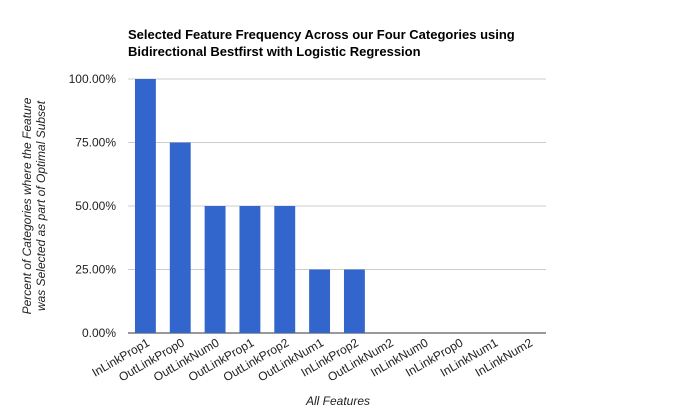 Image resolution: width=675 pixels, height=412 pixels. What do you see at coordinates (95, 143) in the screenshot?
I see `y-tick-label: 75.00%` at bounding box center [95, 143].